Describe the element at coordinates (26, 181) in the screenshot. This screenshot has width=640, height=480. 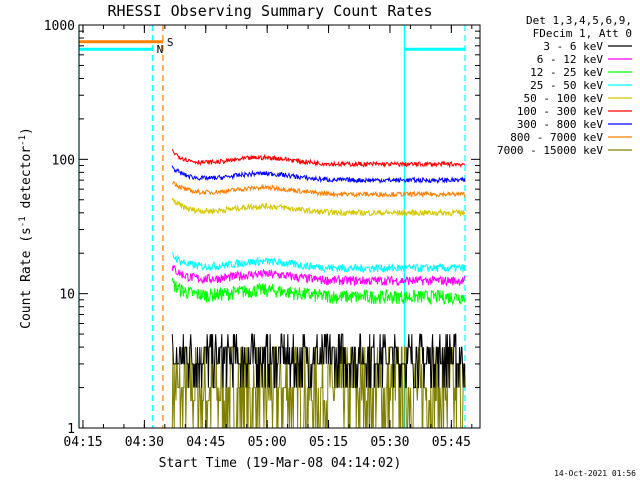
I see `y-axis-label-mid: detector` at that location.